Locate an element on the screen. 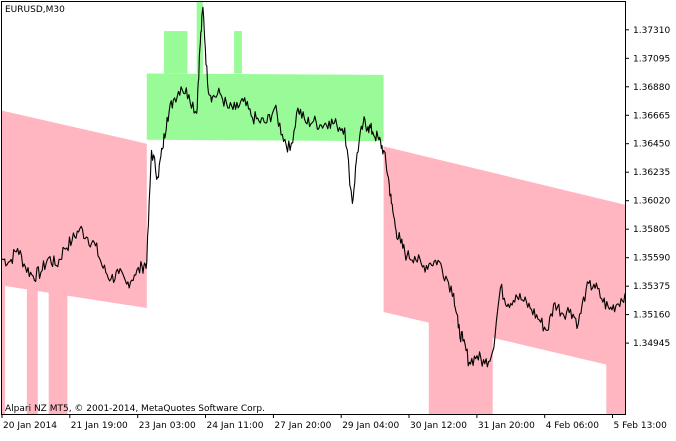 This screenshot has height=441, width=676. x-tick-label: 24 Jan 11:00 is located at coordinates (235, 426).